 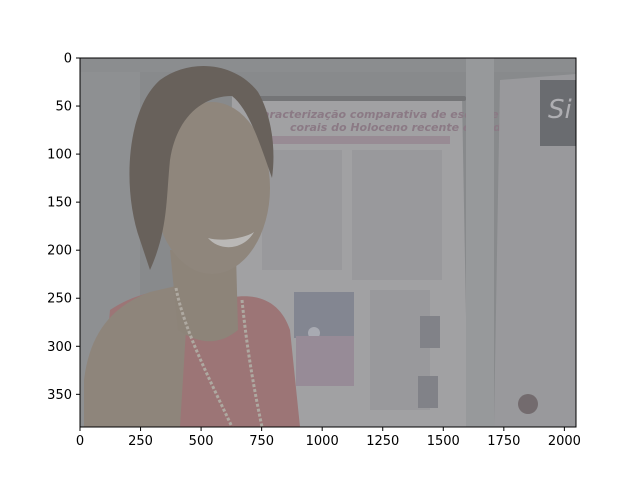 What do you see at coordinates (443, 441) in the screenshot?
I see `x-tick-label: 1500` at bounding box center [443, 441].